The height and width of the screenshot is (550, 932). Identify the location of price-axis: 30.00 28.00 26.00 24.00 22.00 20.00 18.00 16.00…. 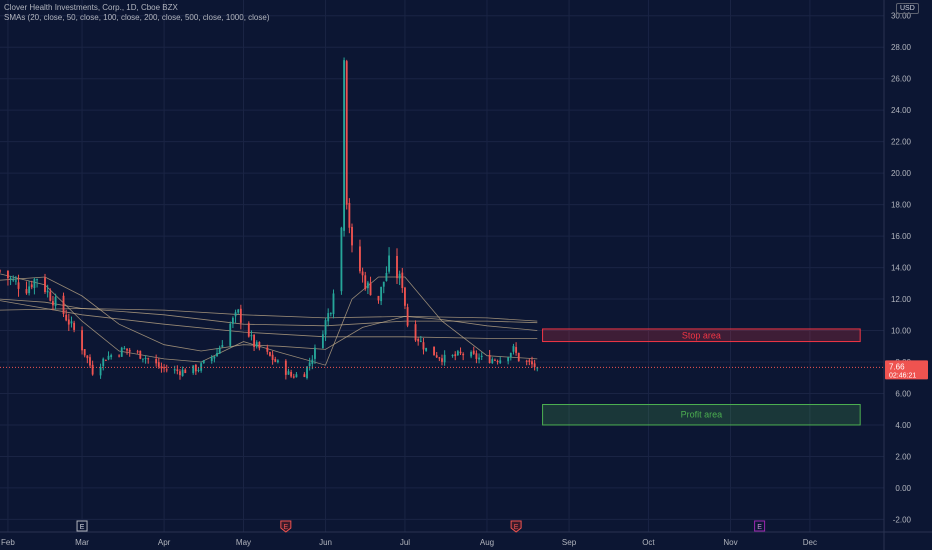
(901, 268).